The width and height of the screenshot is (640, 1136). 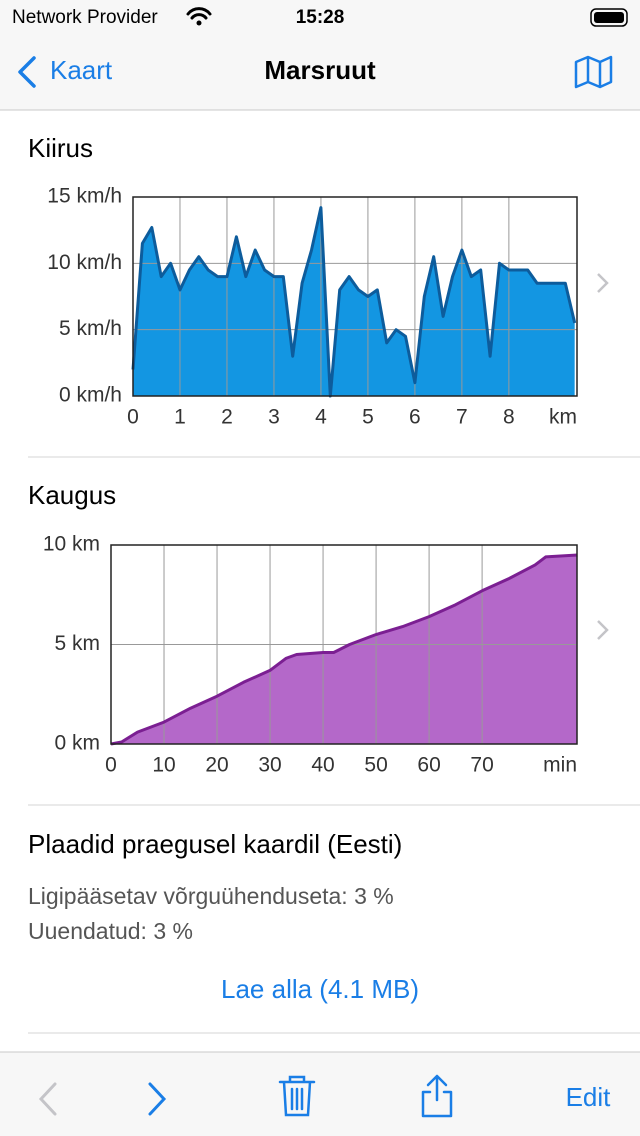 What do you see at coordinates (227, 417) in the screenshot?
I see `x-tick-label: 2` at bounding box center [227, 417].